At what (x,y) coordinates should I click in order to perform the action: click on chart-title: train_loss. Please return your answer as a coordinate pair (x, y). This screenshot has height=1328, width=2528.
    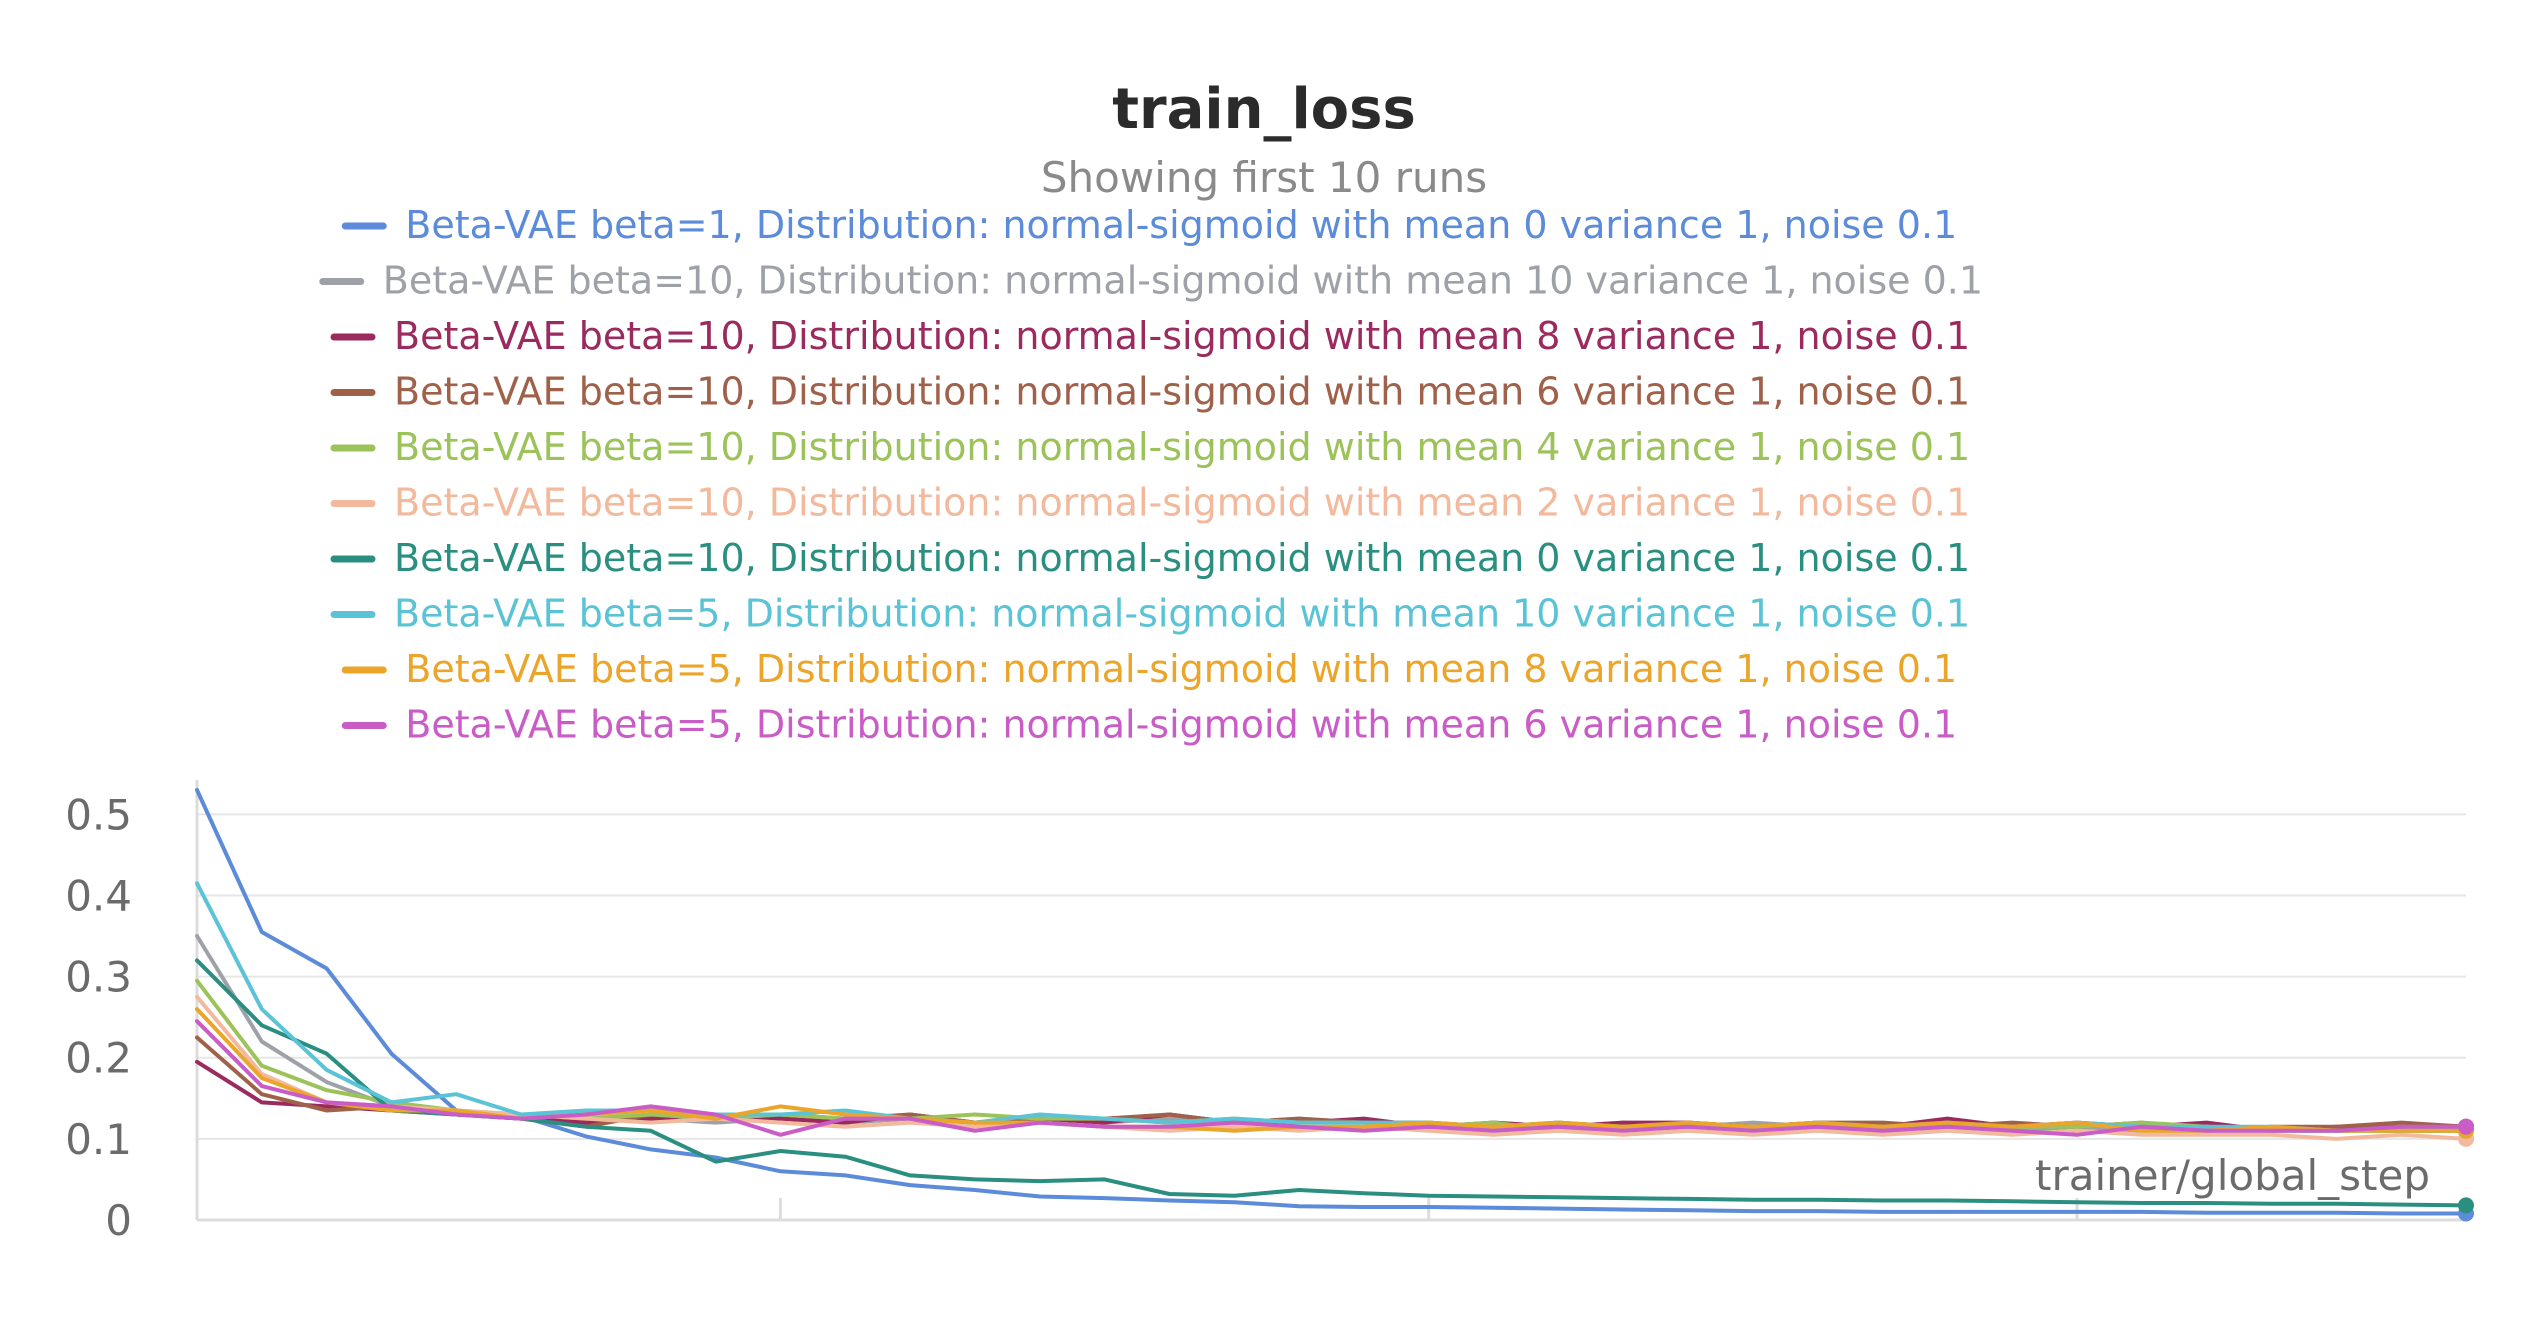
    Looking at the image, I should click on (1264, 109).